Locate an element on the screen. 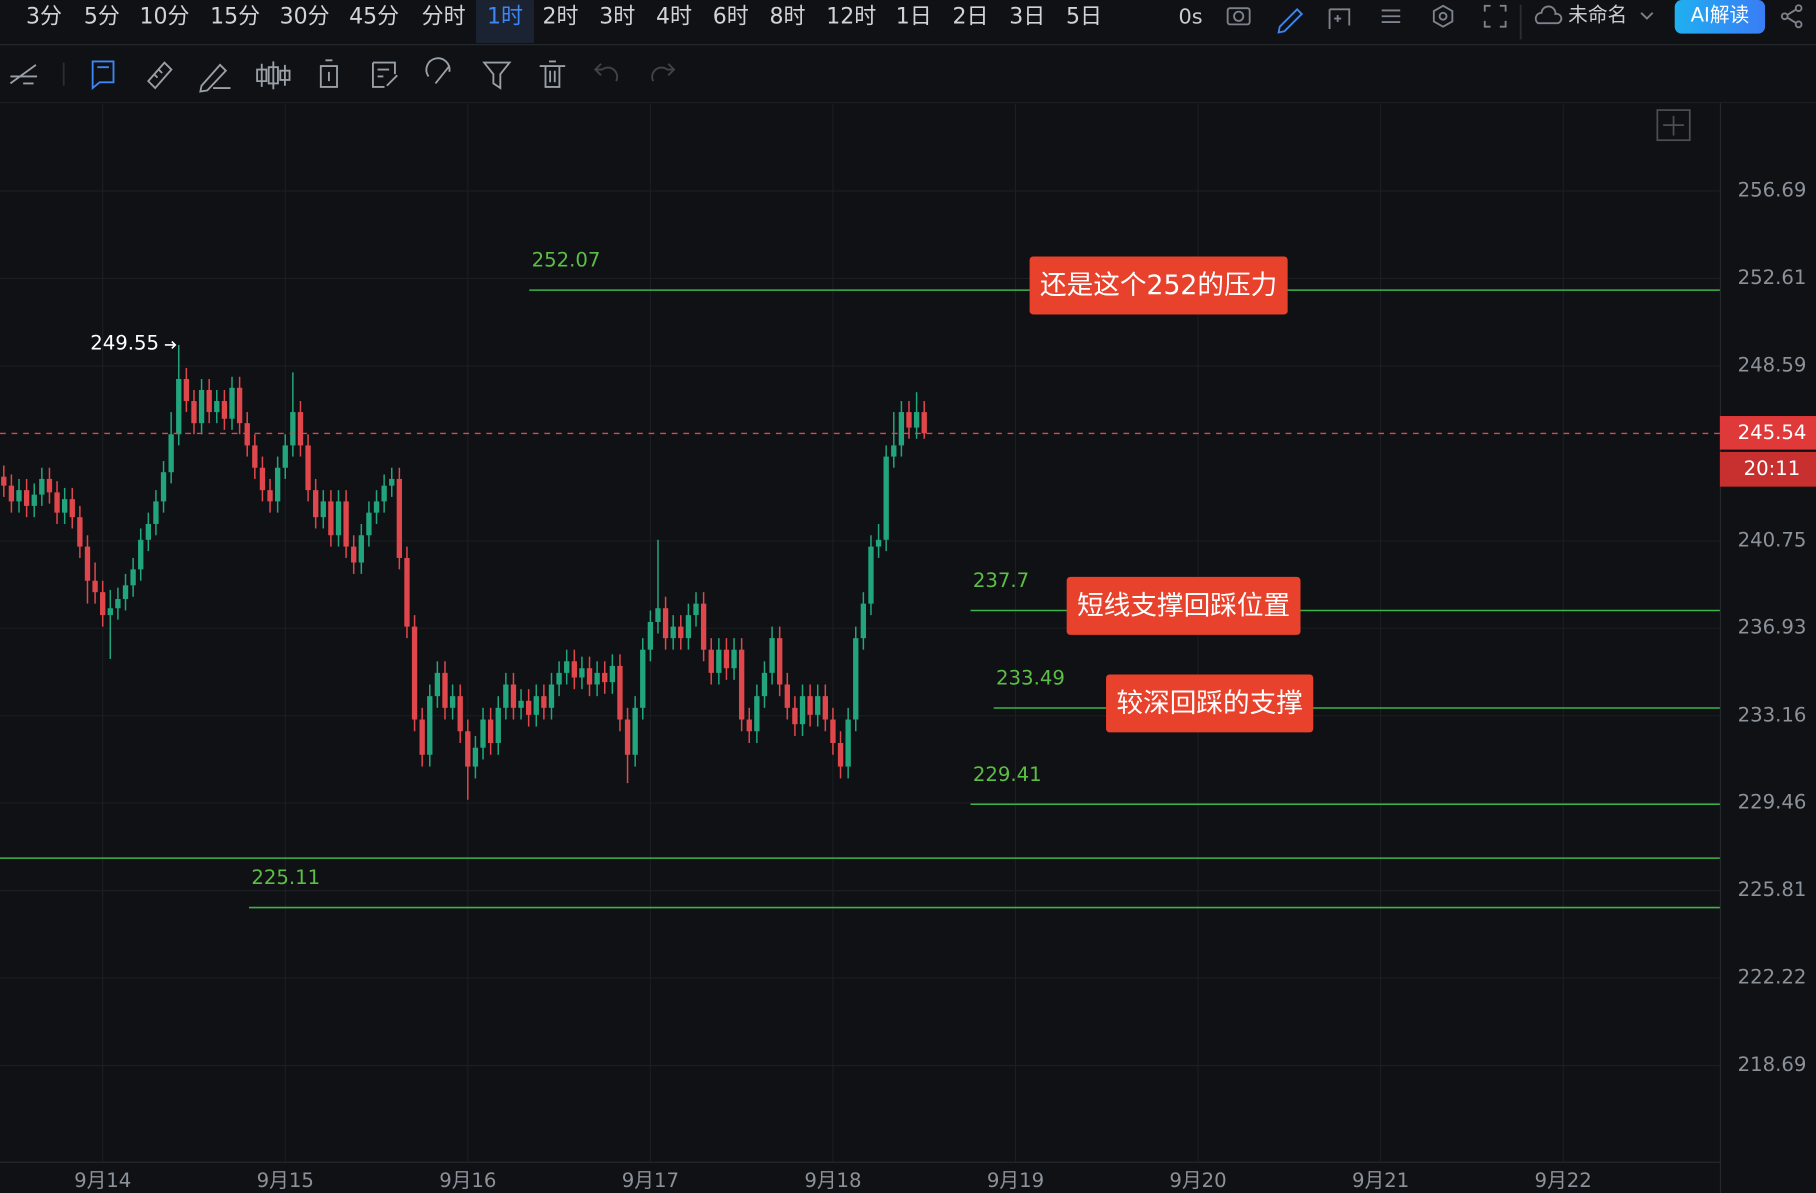 This screenshot has width=1816, height=1193. high-label: 249.55 is located at coordinates (124, 342).